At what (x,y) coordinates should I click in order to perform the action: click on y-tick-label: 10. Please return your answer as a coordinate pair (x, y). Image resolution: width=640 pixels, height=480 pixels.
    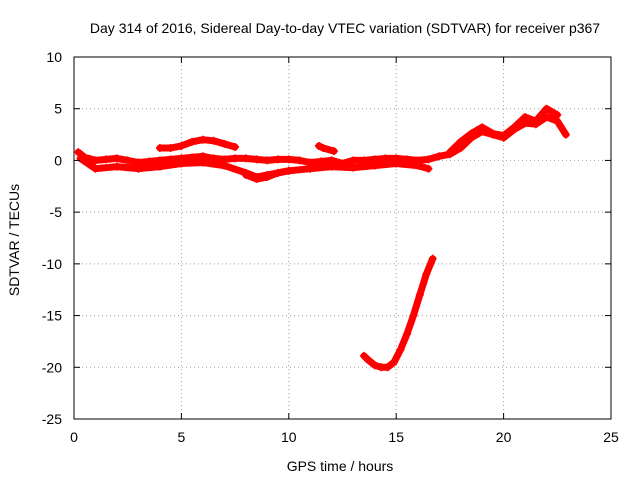
    Looking at the image, I should click on (54, 57).